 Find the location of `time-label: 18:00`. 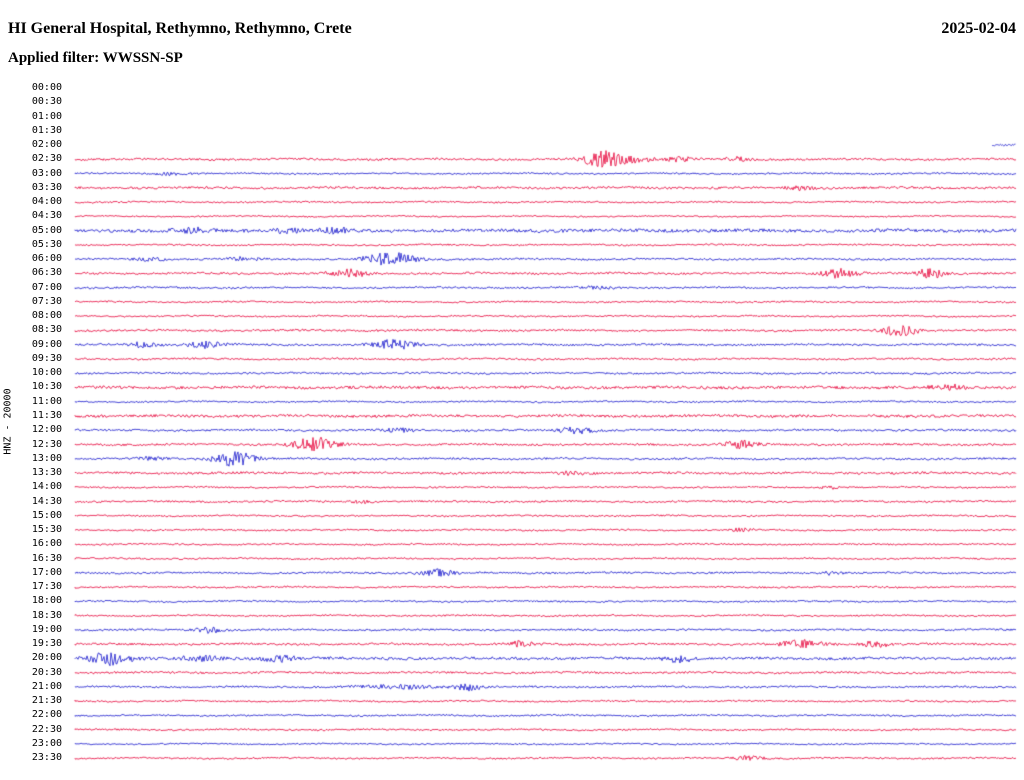

time-label: 18:00 is located at coordinates (46, 601).